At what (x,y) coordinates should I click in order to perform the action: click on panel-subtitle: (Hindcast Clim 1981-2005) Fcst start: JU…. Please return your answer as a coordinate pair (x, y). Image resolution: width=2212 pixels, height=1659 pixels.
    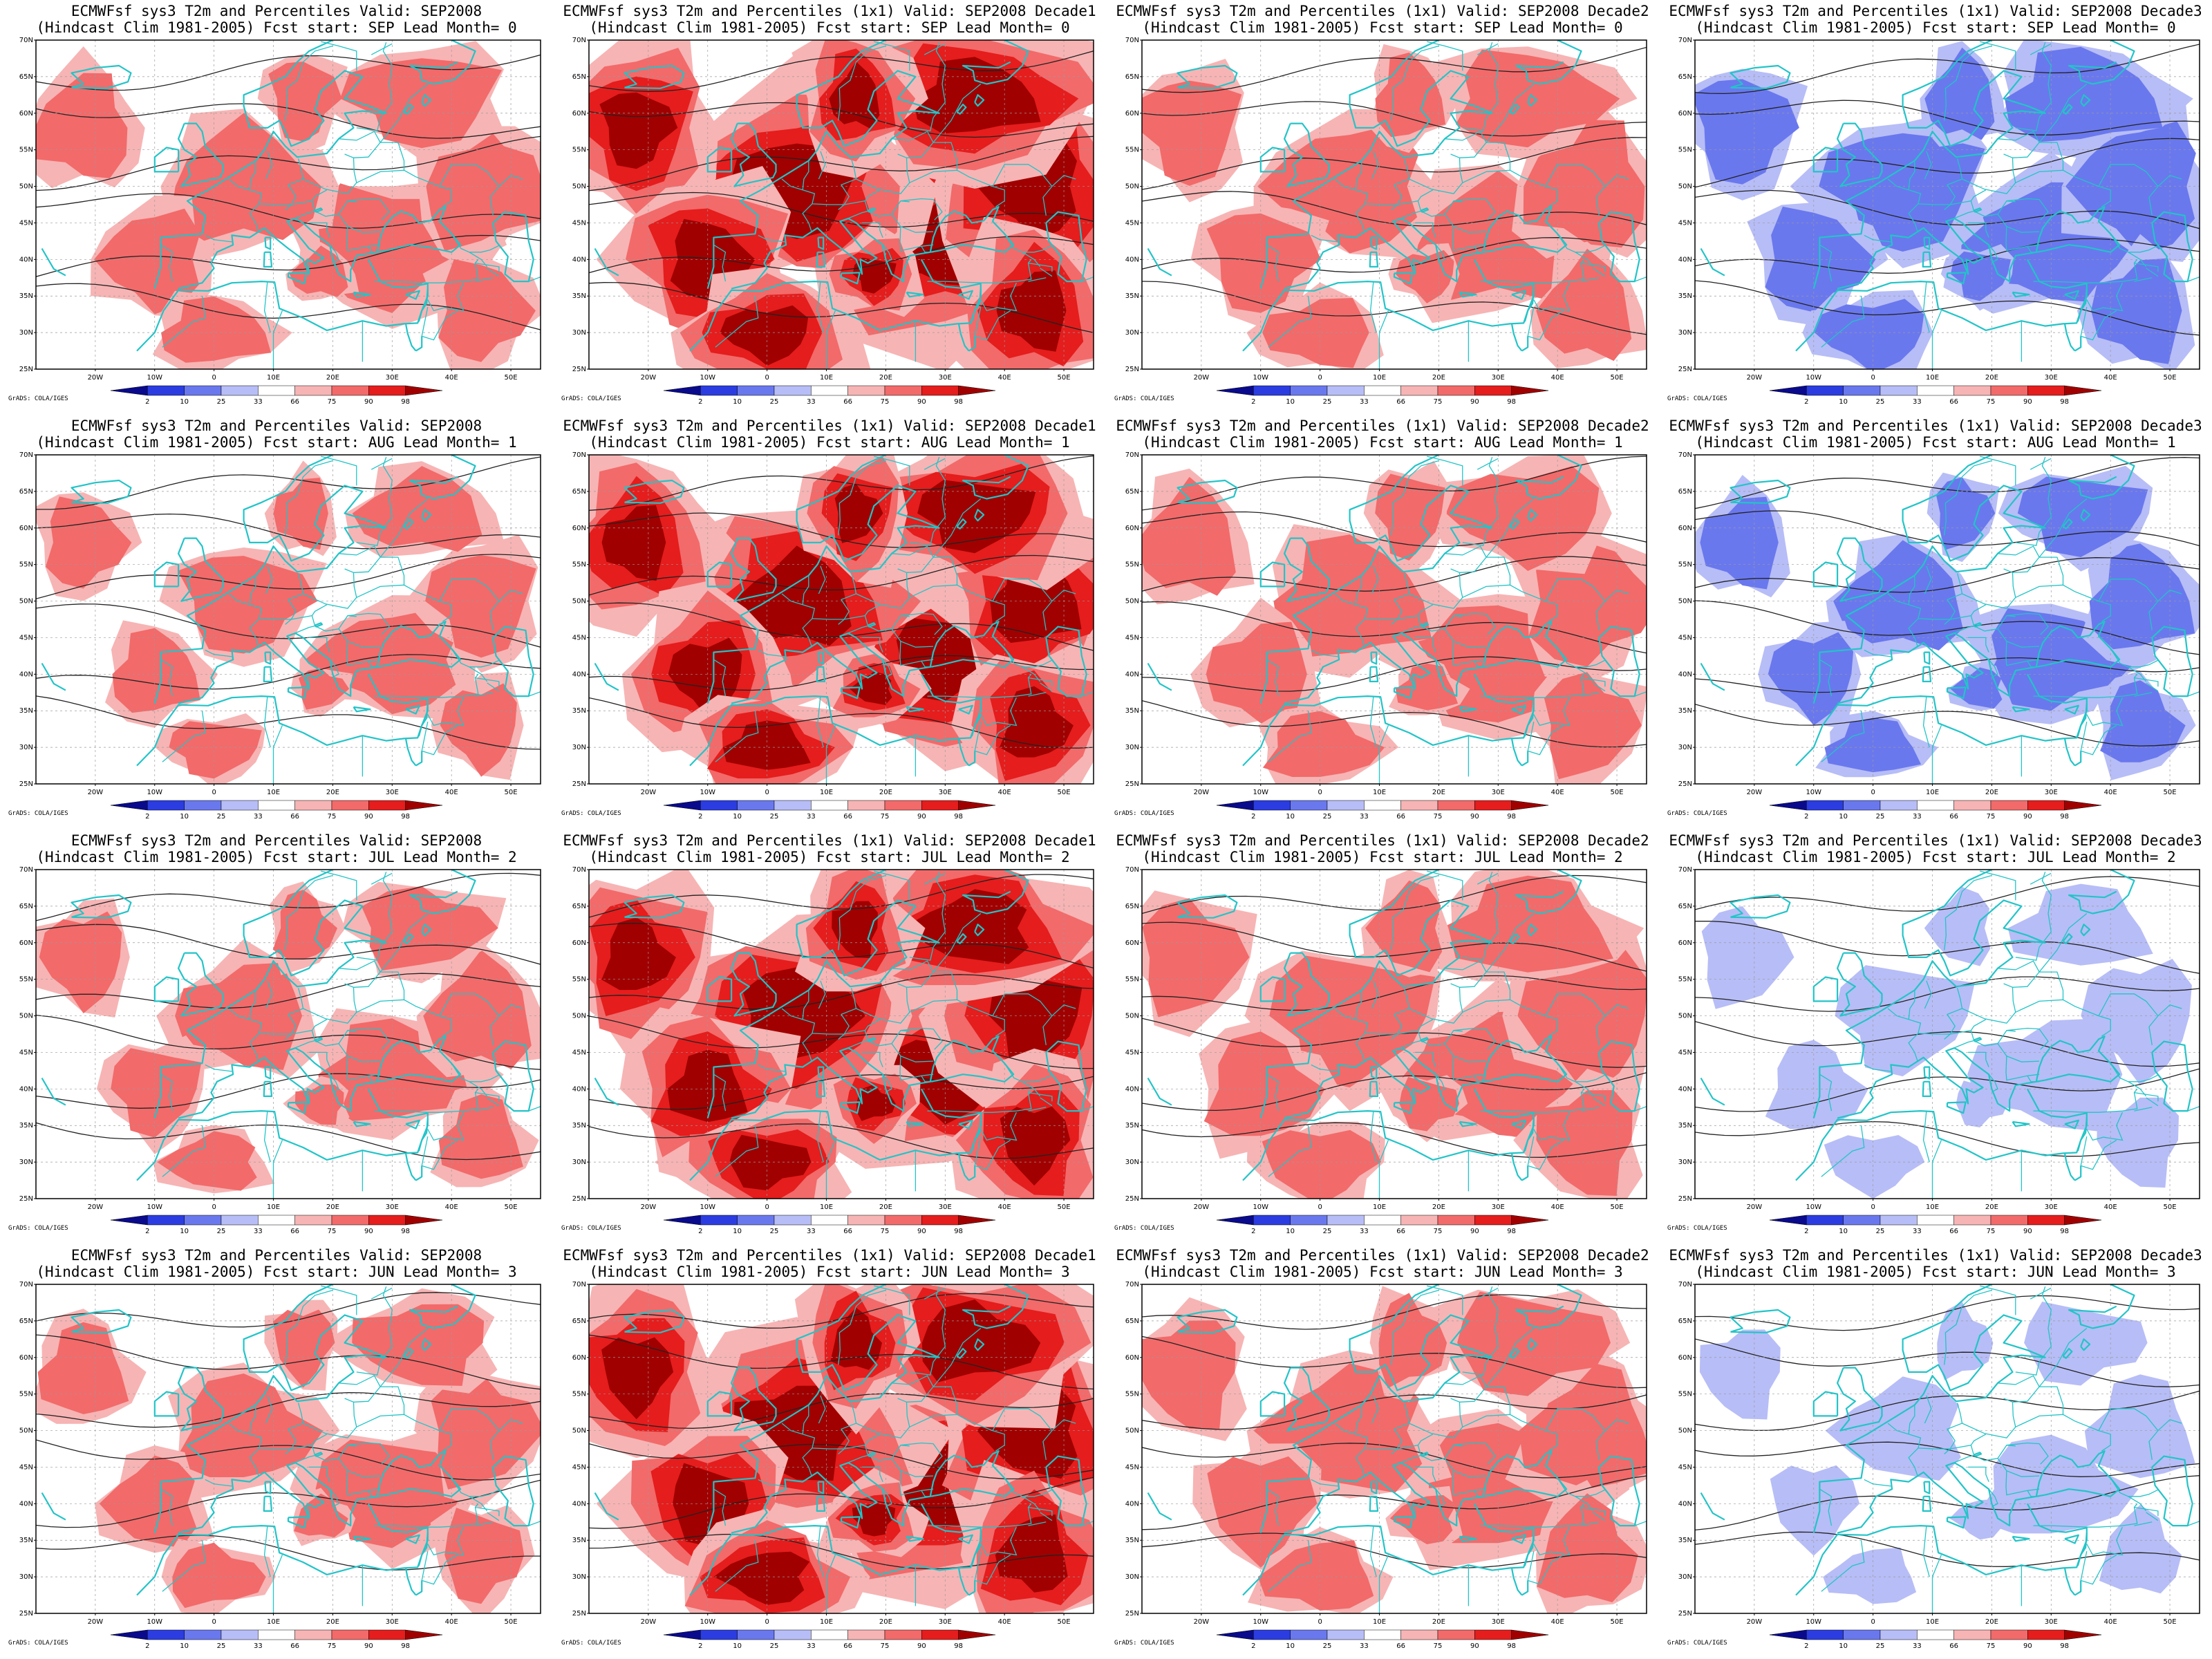
    Looking at the image, I should click on (829, 1272).